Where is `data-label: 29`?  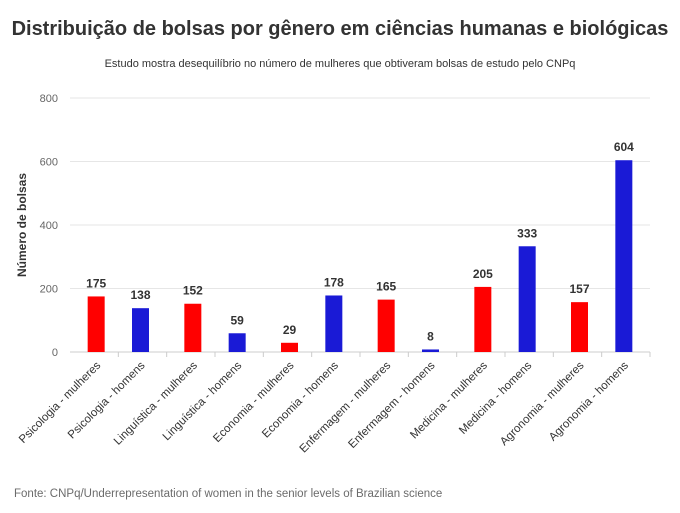
data-label: 29 is located at coordinates (290, 330).